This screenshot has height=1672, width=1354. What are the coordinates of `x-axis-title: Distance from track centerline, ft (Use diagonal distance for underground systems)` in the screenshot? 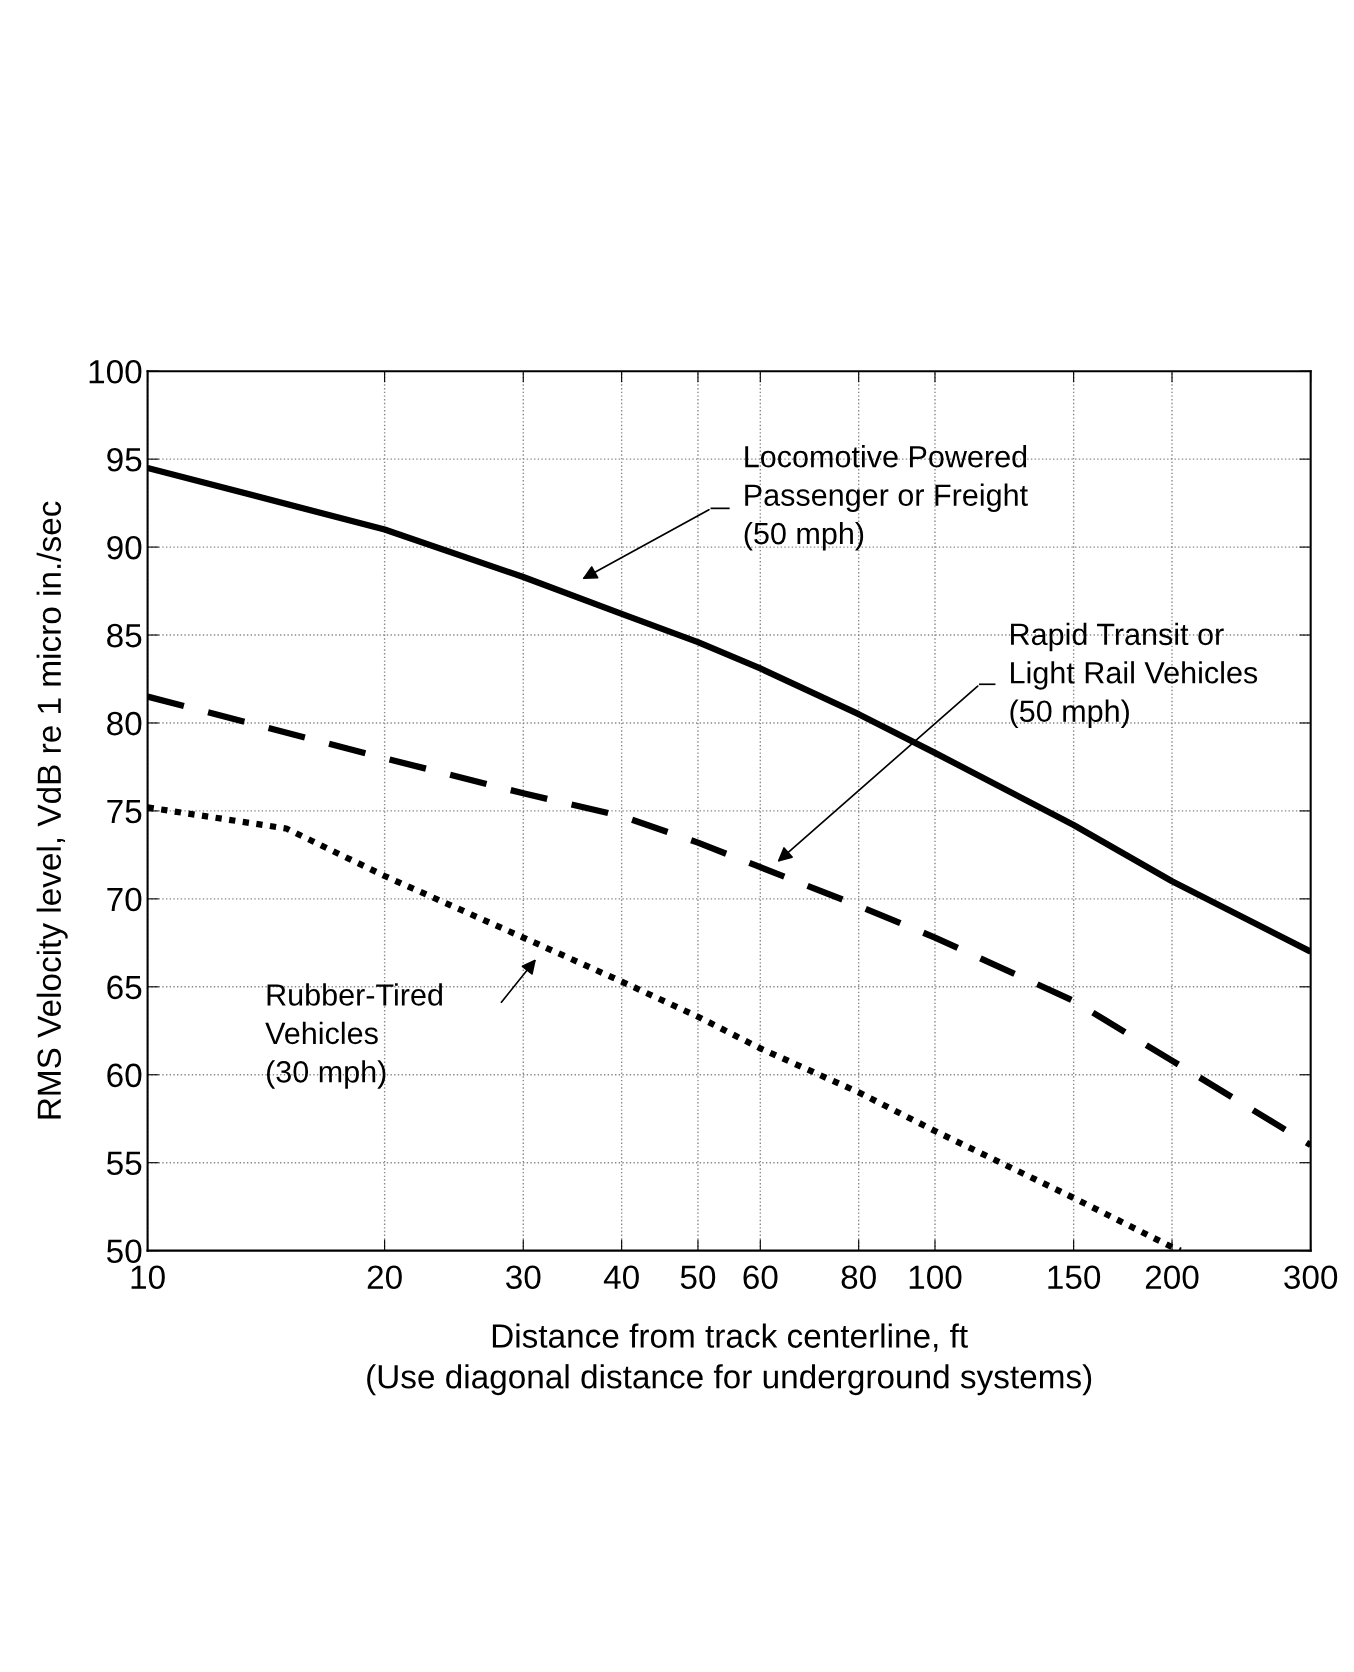 It's located at (729, 1359).